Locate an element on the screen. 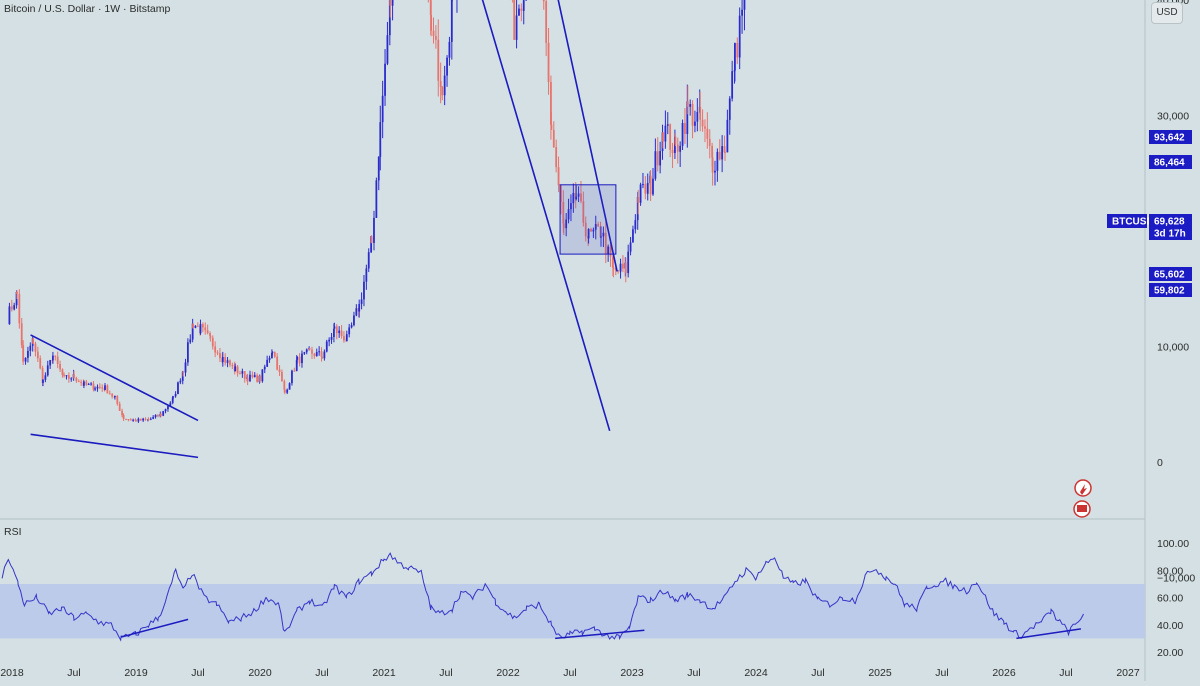  x-tick-label: 2024 is located at coordinates (756, 673).